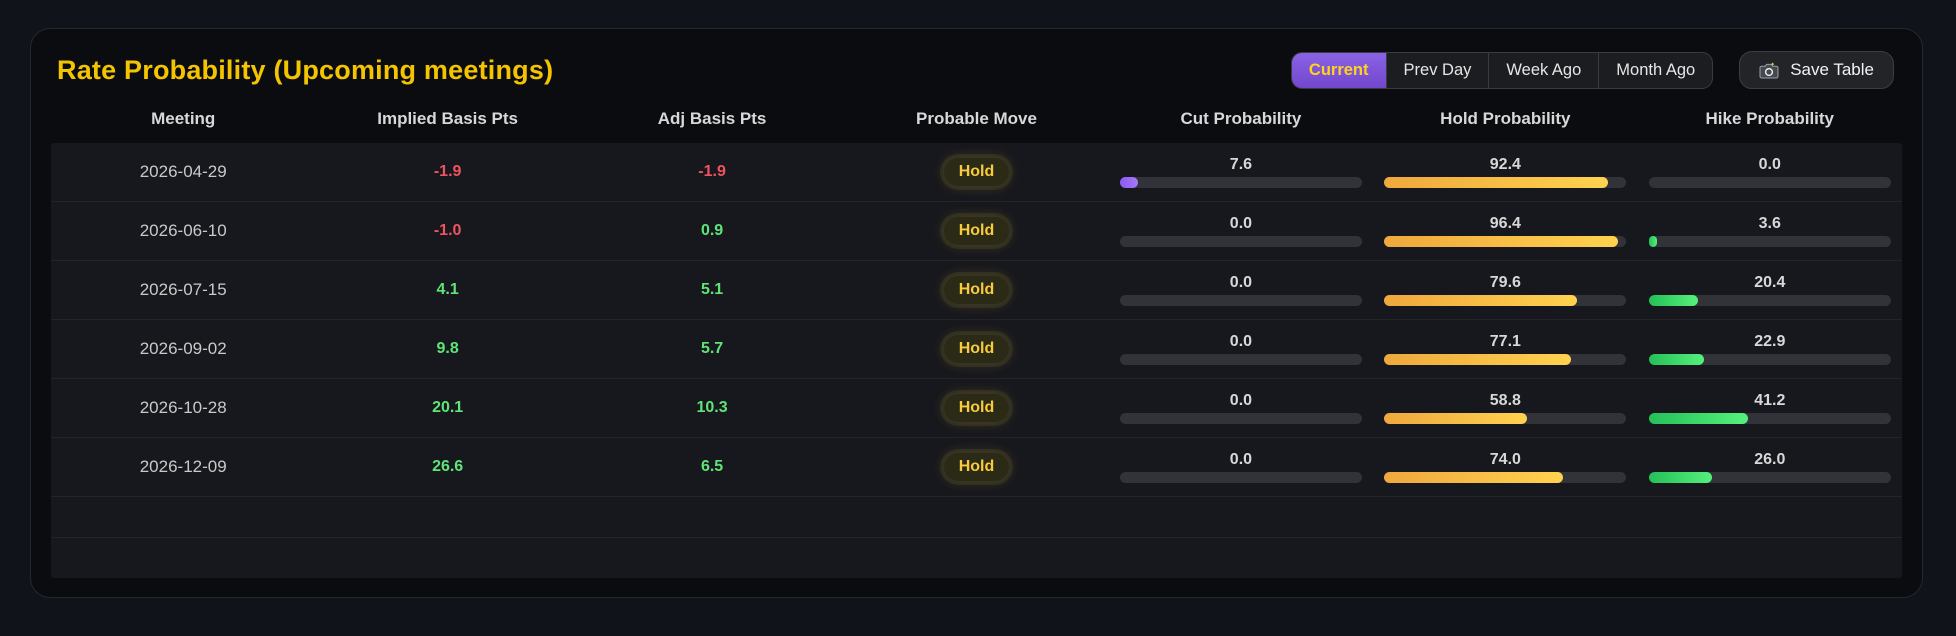 This screenshot has width=1956, height=636. Describe the element at coordinates (448, 466) in the screenshot. I see `implied-basis-pts: 26.6` at that location.